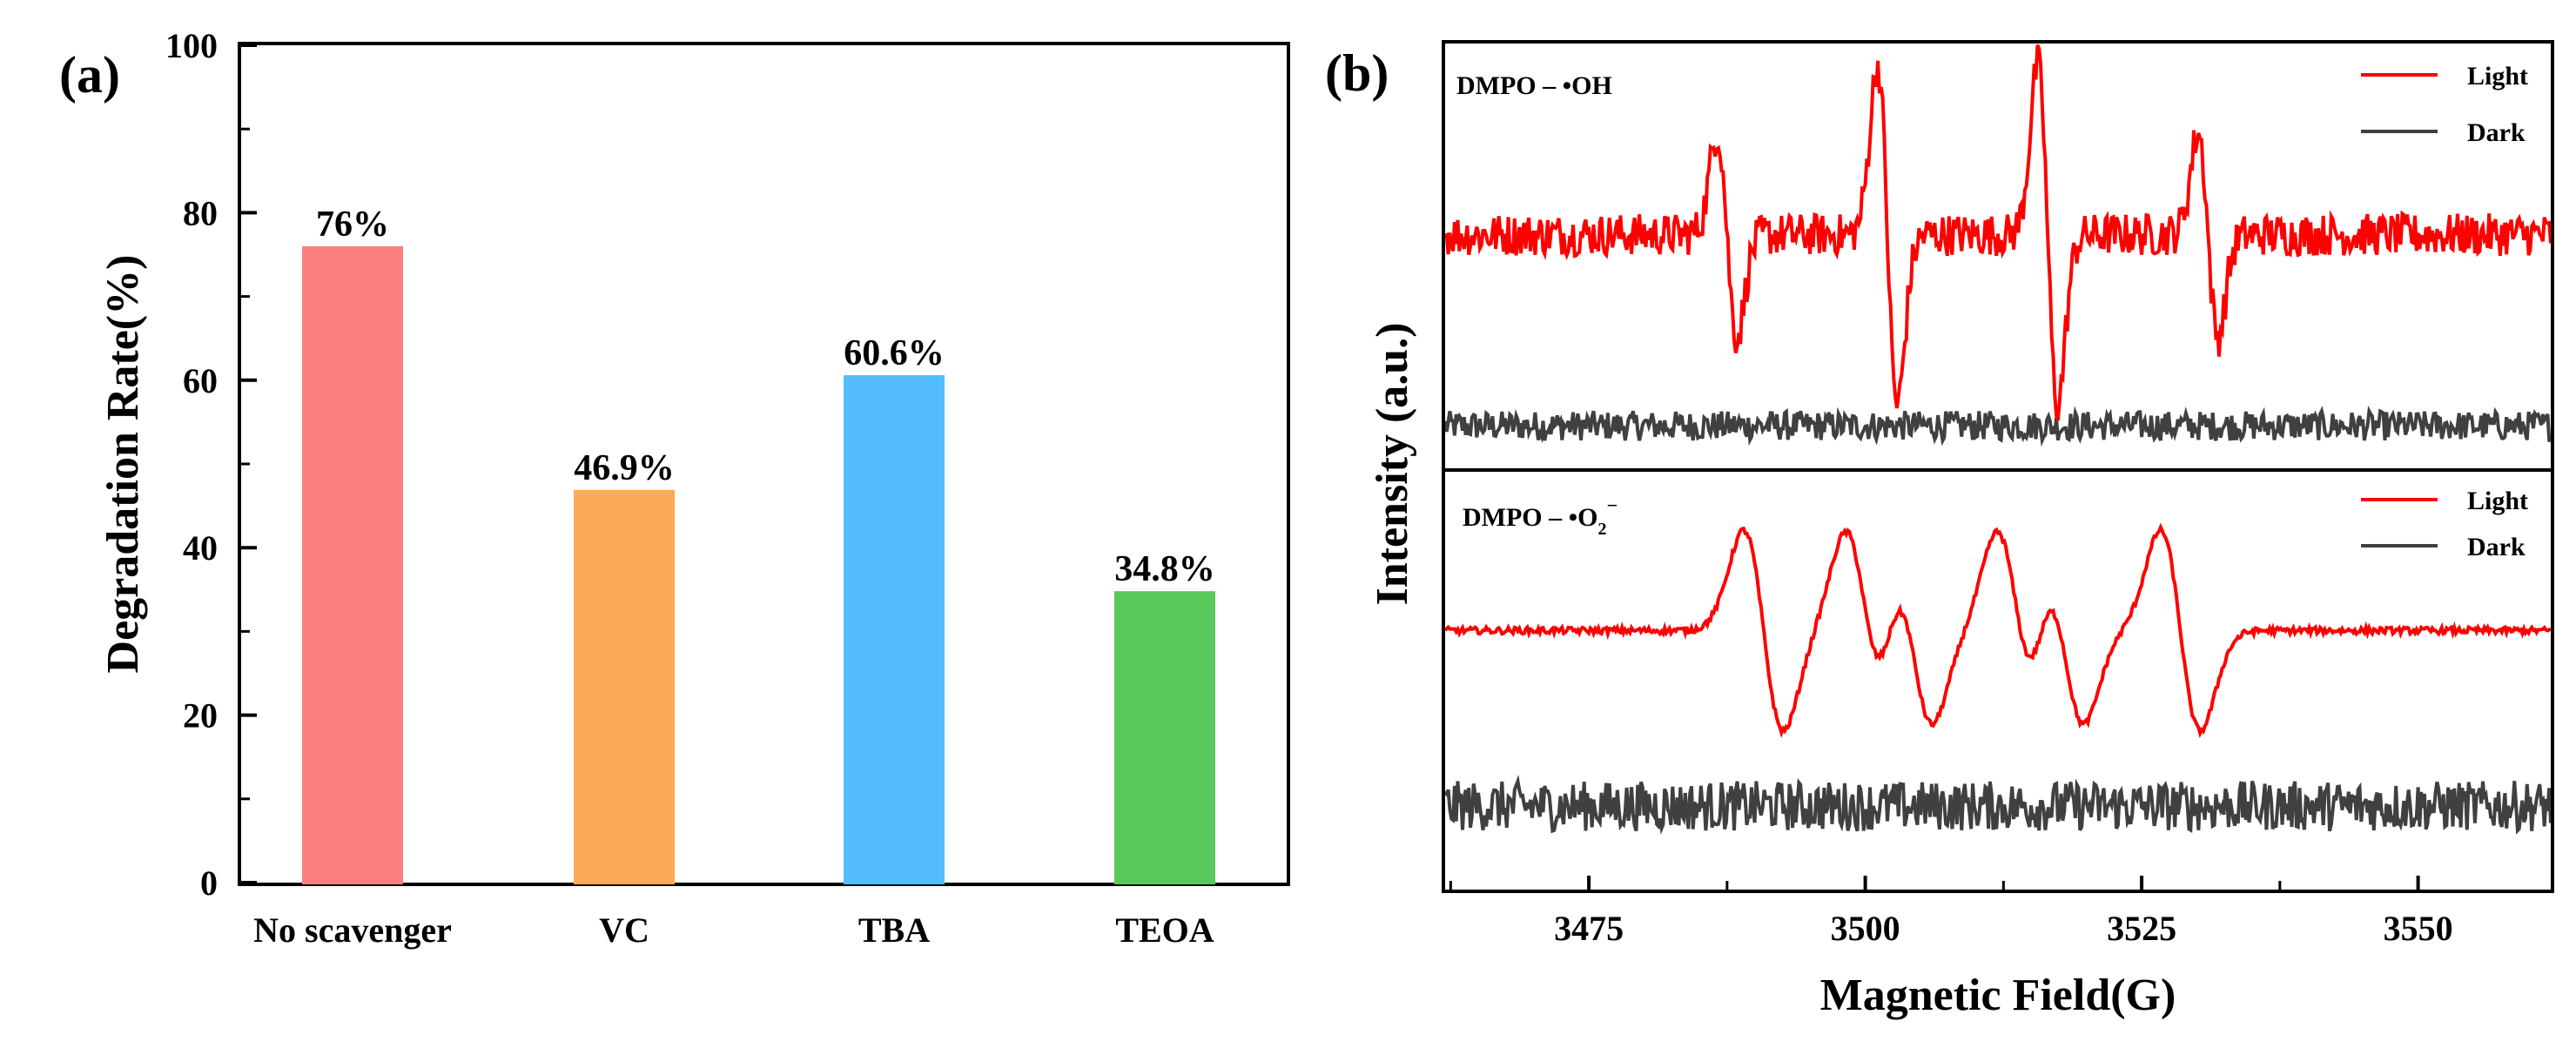 The width and height of the screenshot is (2576, 1048). Describe the element at coordinates (1865, 929) in the screenshot. I see `x-tick-label: 3500` at that location.